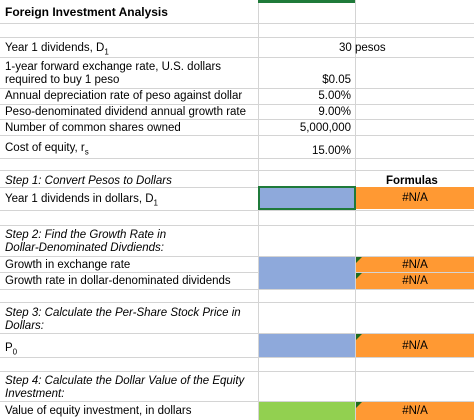 This screenshot has height=420, width=474. I want to click on step1-title: Step 1: Convert Pesos to Dollars, so click(88, 181).